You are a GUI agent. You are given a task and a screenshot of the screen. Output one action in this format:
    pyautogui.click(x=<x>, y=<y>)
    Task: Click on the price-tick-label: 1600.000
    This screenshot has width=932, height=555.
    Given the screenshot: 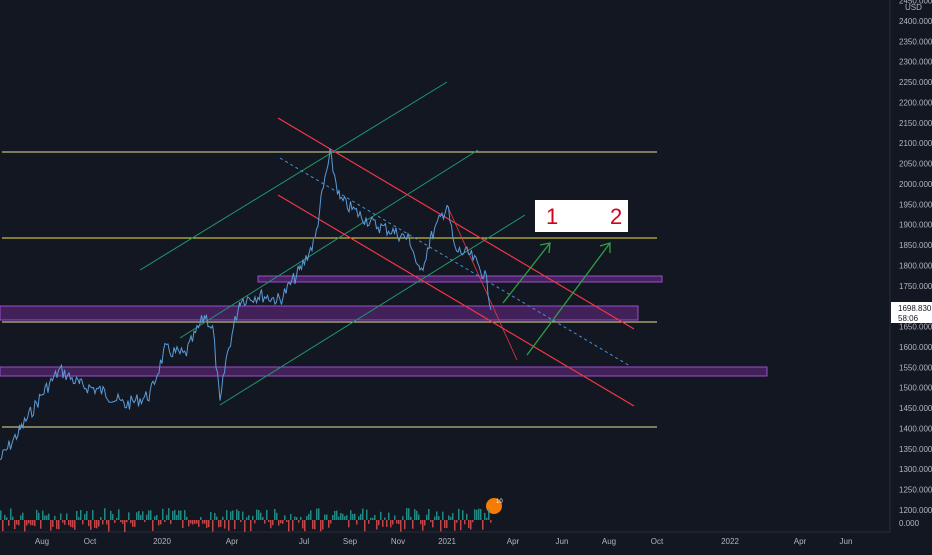 What is the action you would take?
    pyautogui.click(x=915, y=347)
    